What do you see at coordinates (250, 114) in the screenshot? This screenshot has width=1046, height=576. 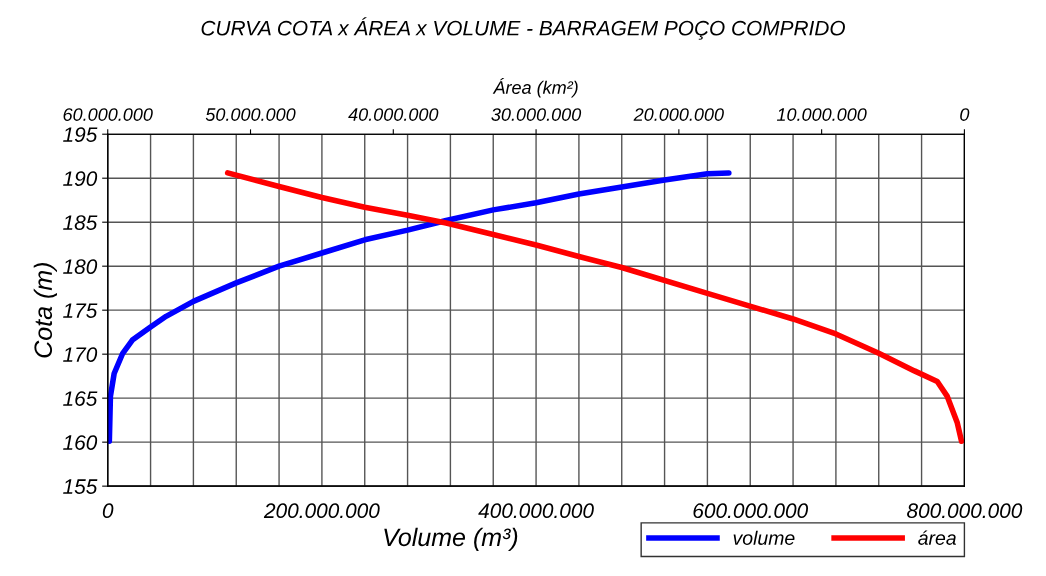 I see `x2-tick-label: 50.000.000` at bounding box center [250, 114].